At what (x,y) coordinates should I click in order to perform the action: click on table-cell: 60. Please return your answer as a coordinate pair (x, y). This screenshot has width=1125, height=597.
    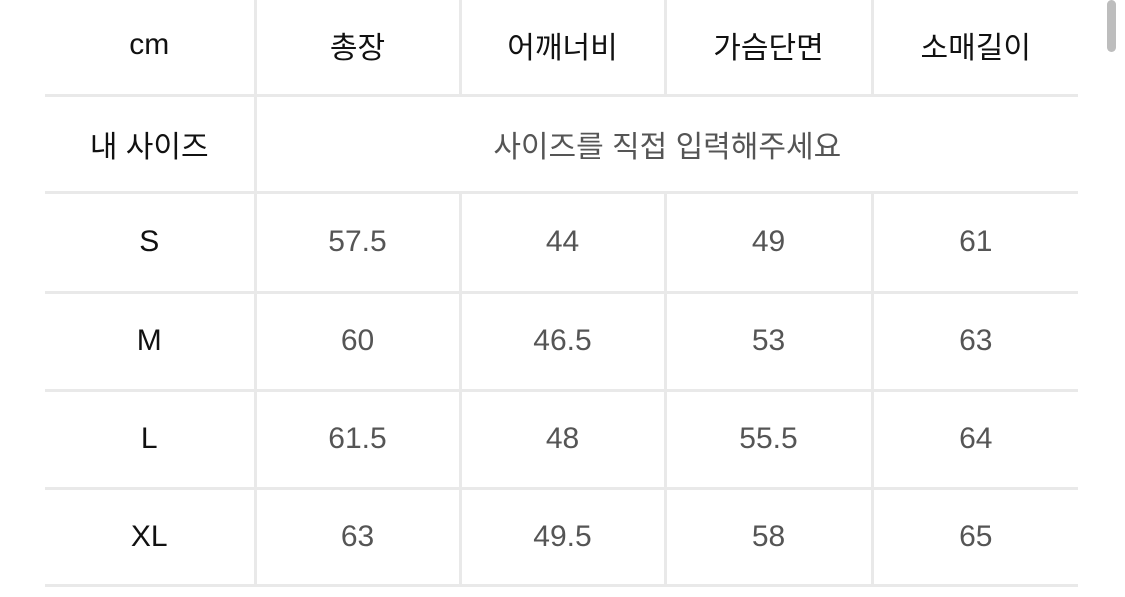
    Looking at the image, I should click on (357, 341).